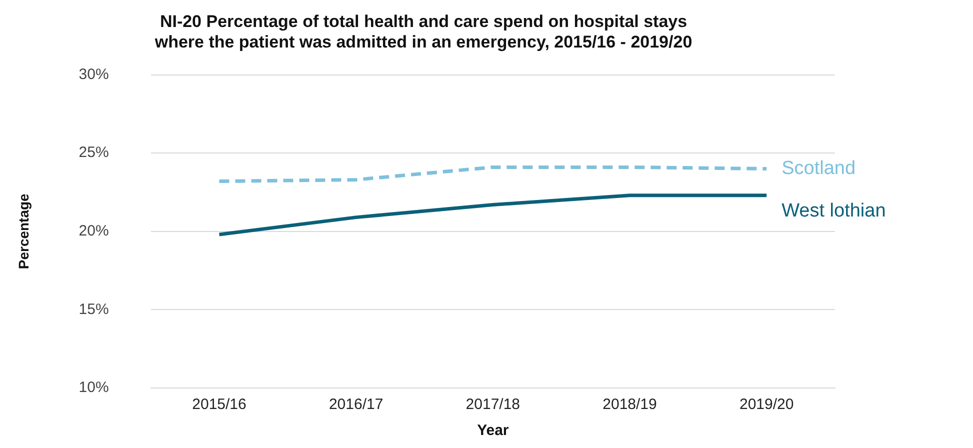 The width and height of the screenshot is (973, 448). I want to click on x-tick-label: 2016/17, so click(356, 405).